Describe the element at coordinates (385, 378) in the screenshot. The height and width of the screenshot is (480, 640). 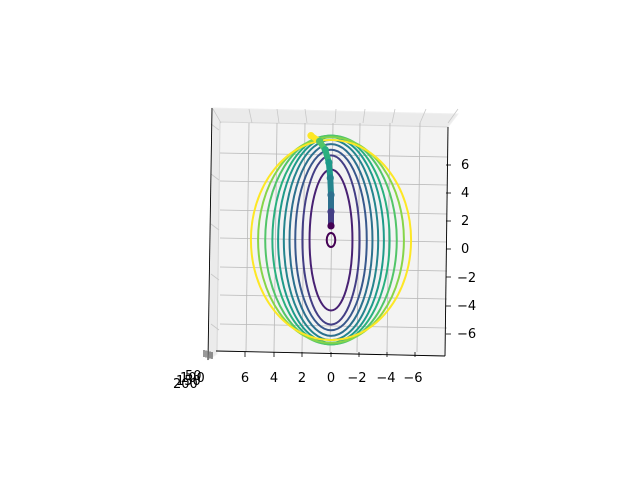
I see `x-tick-label: −4` at that location.